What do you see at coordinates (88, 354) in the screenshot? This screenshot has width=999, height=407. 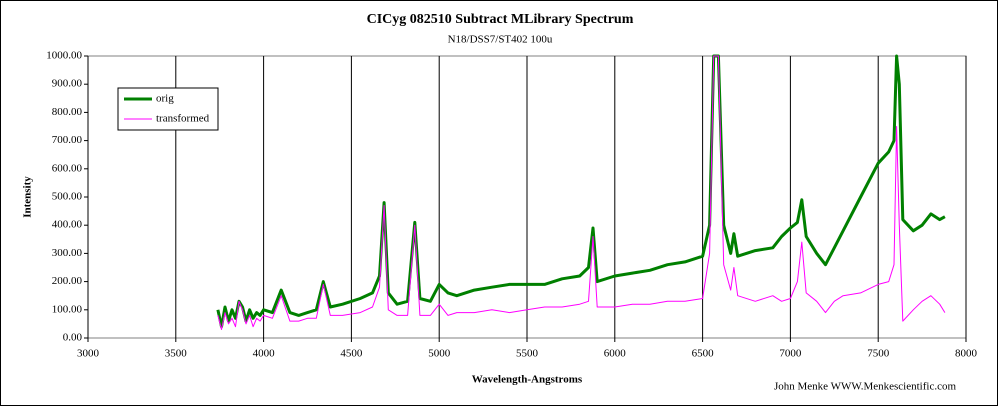 I see `x-tick-label: 3000` at bounding box center [88, 354].